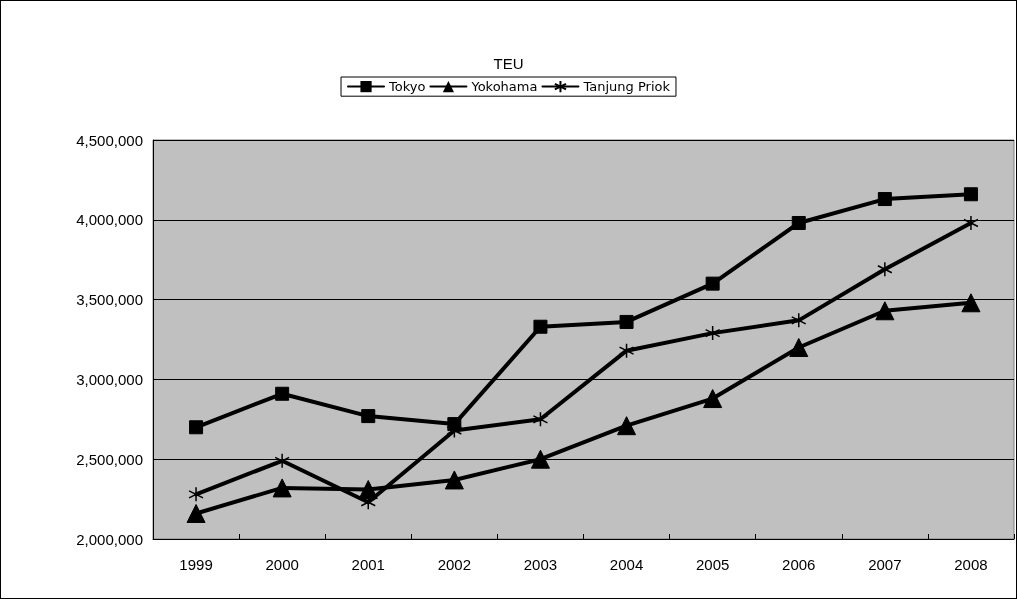 The height and width of the screenshot is (599, 1017). I want to click on y-tick-label: 4,000,000, so click(109, 220).